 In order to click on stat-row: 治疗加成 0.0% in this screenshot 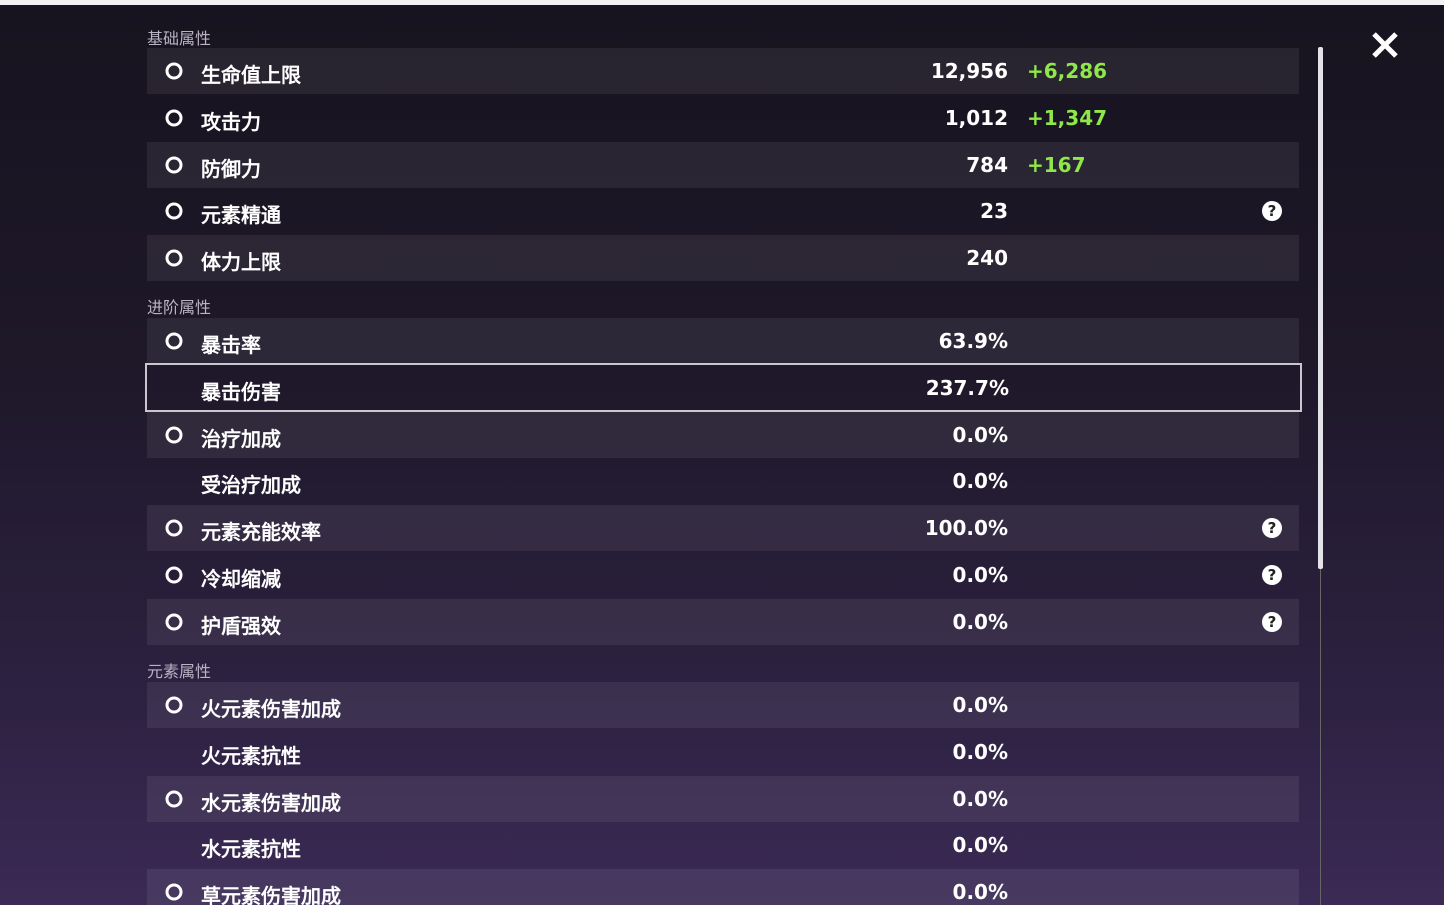, I will do `click(723, 434)`.